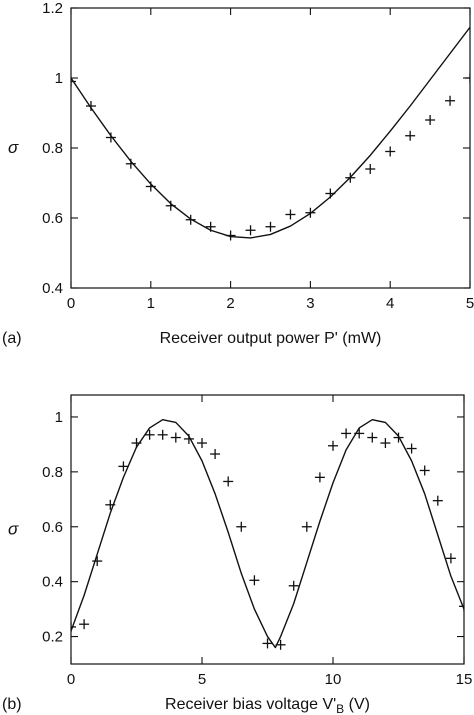  What do you see at coordinates (464, 679) in the screenshot?
I see `x-tick-label: 15` at bounding box center [464, 679].